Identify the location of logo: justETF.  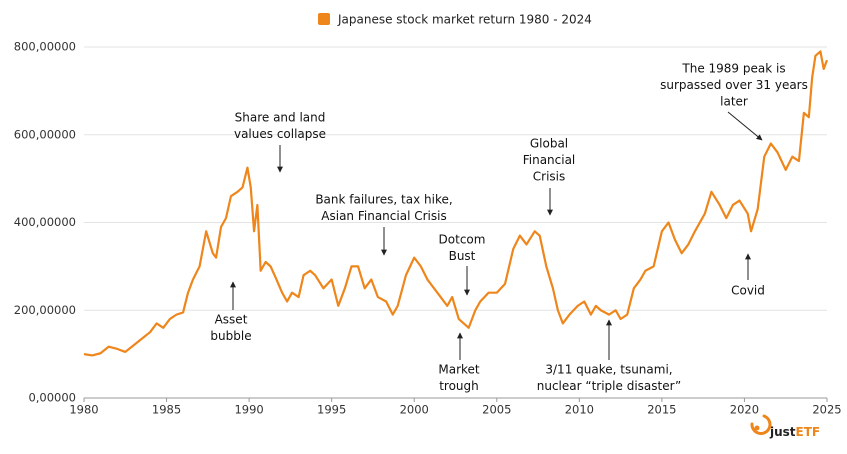
(794, 432).